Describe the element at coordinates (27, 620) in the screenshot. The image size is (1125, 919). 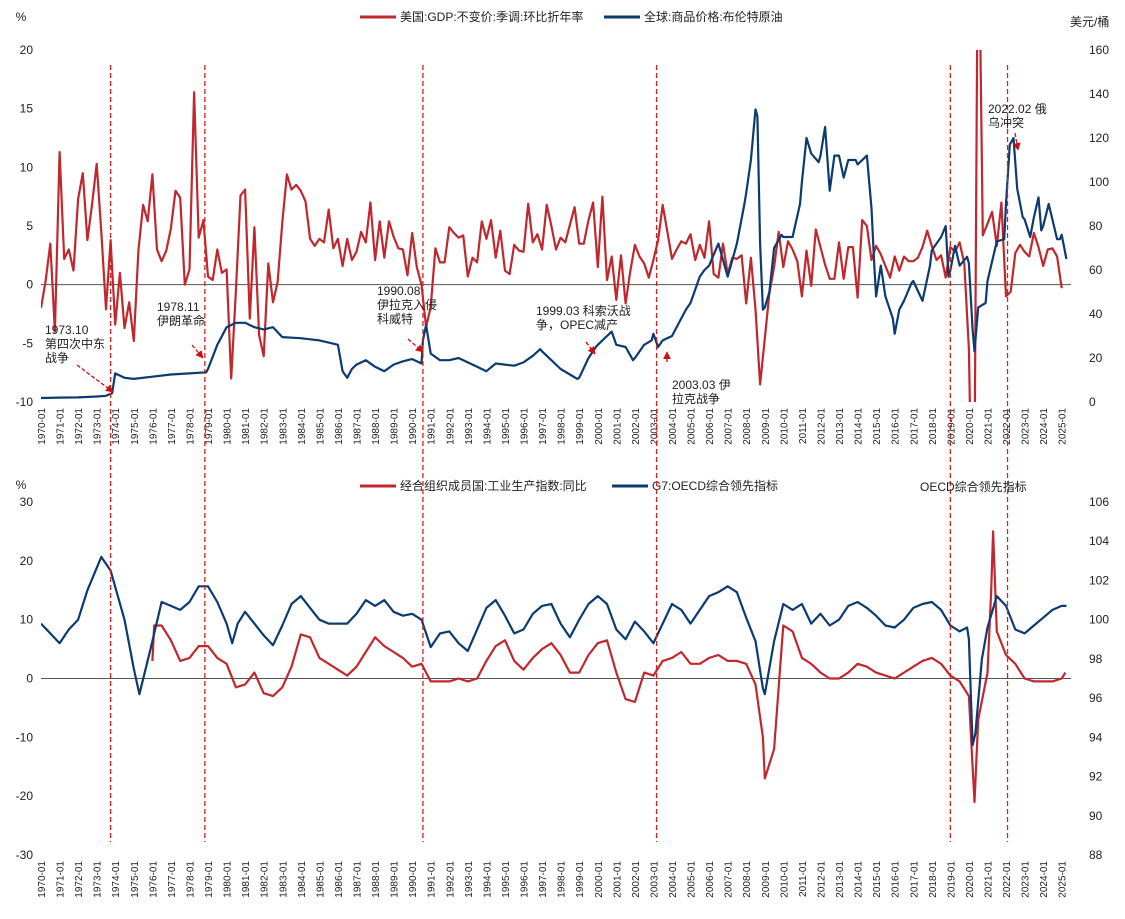
I see `left-axis-tick-label: 10` at that location.